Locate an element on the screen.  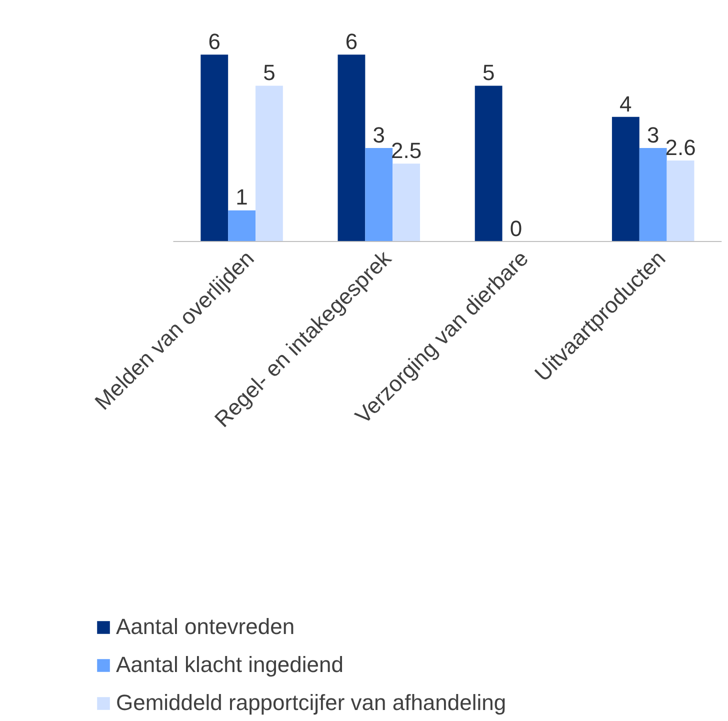
data-label: 4 is located at coordinates (626, 103).